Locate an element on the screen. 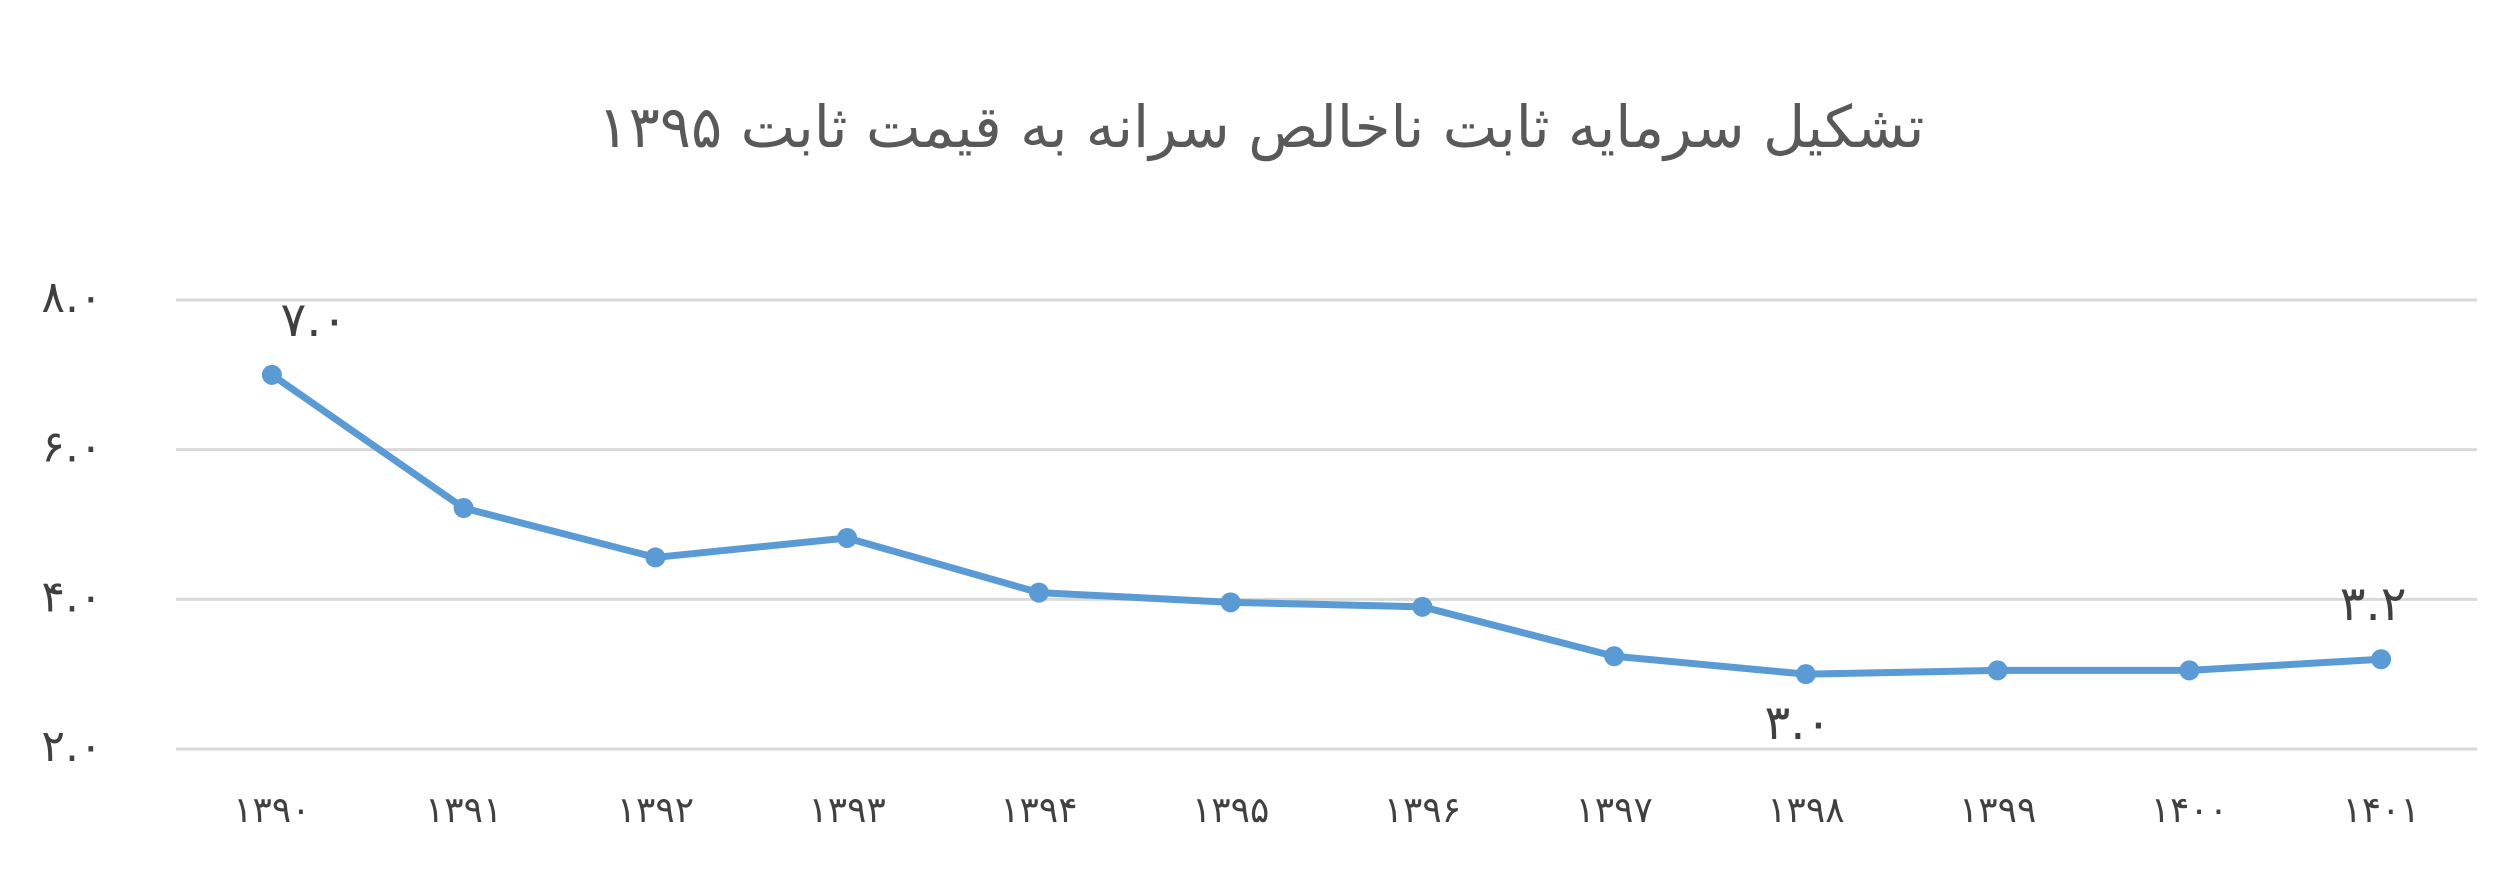 This screenshot has height=880, width=2503. x-tick-label: ۱۳۹۸ is located at coordinates (1805, 810).